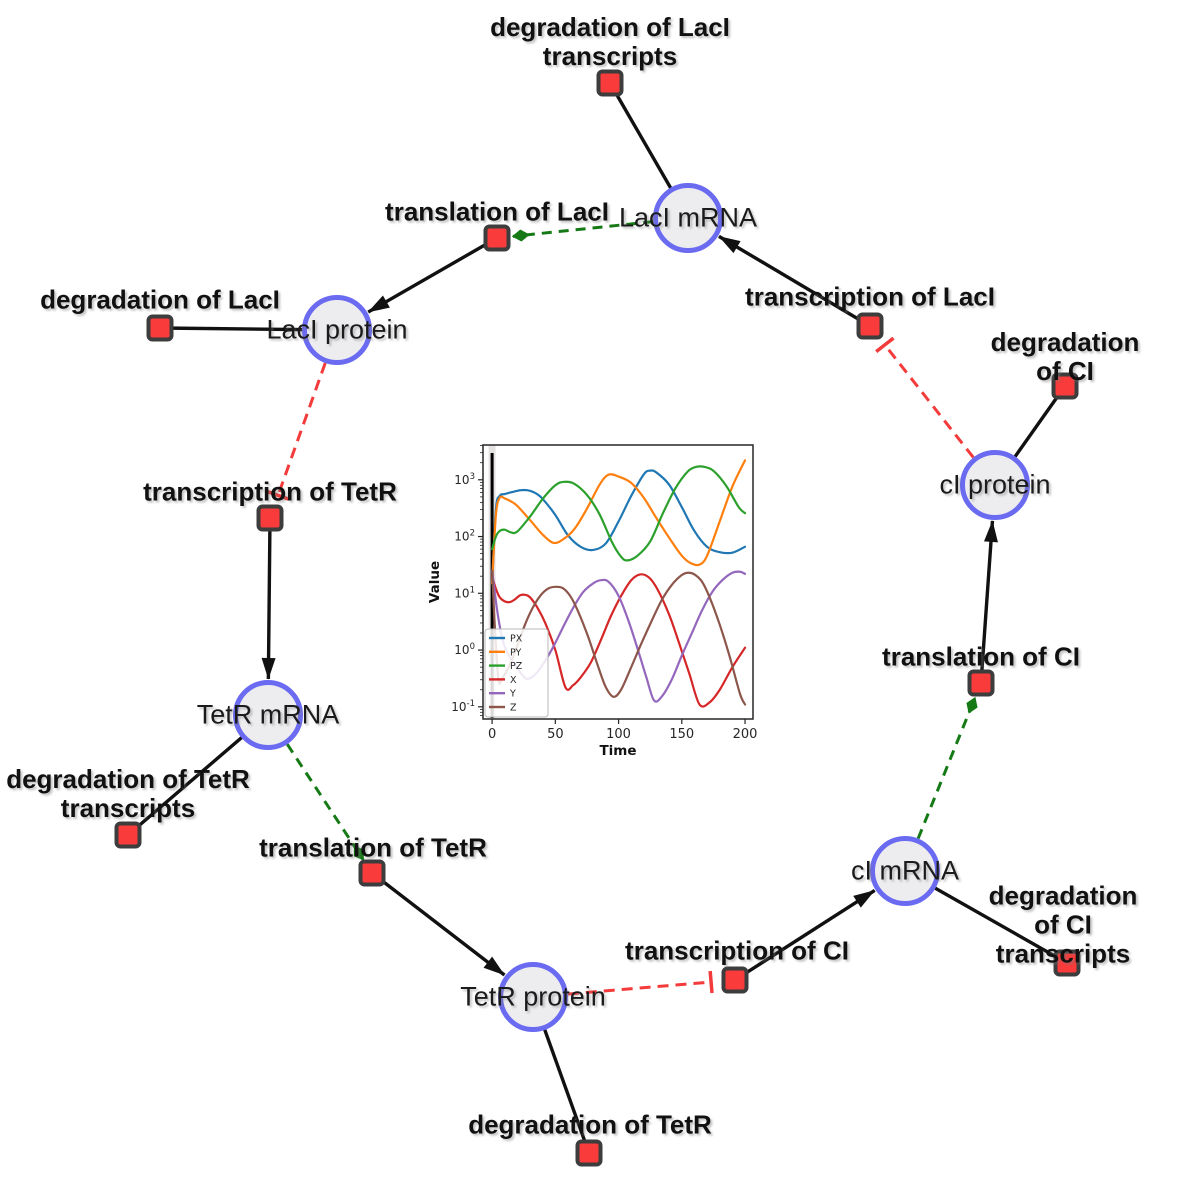 Image resolution: width=1189 pixels, height=1200 pixels. Describe the element at coordinates (610, 83) in the screenshot. I see `reaction-node-deg-laci-tx` at that location.